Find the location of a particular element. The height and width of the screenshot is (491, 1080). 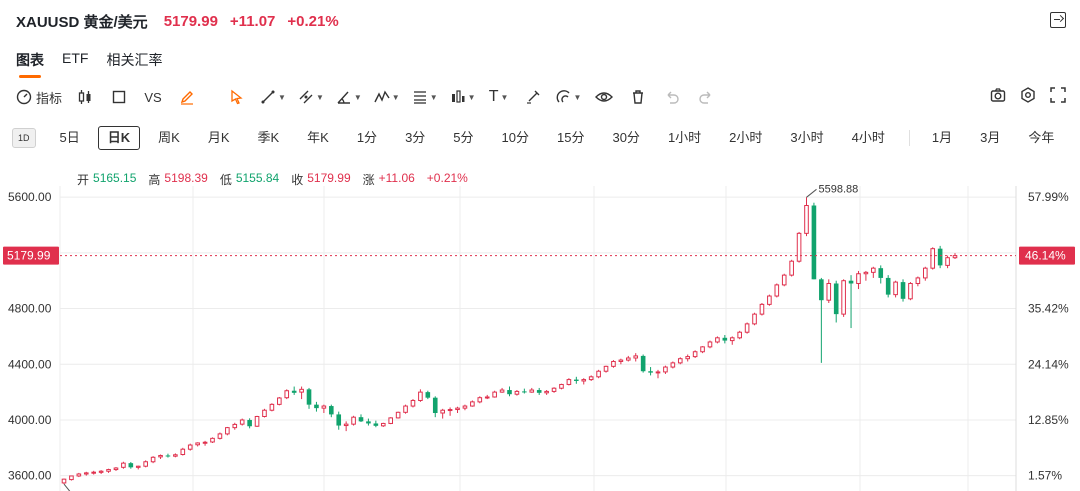

high-label: 高 is located at coordinates (154, 180).